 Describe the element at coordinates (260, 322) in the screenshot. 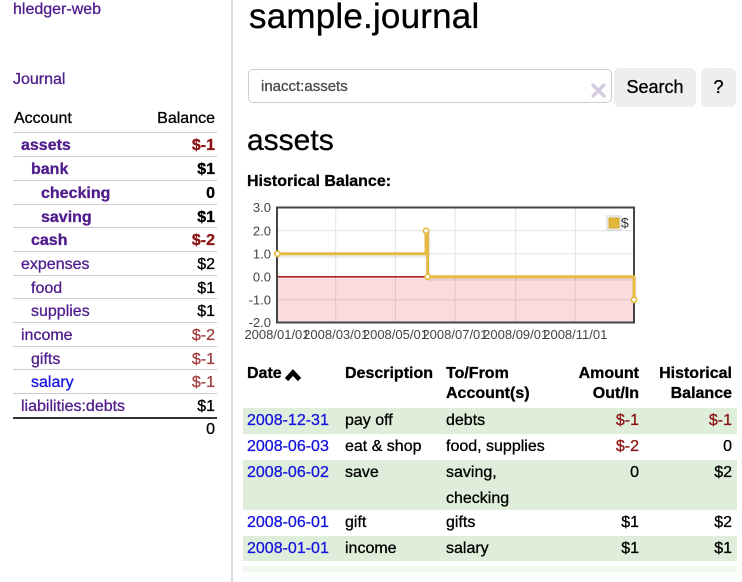

I see `svg-text: -2.0` at that location.